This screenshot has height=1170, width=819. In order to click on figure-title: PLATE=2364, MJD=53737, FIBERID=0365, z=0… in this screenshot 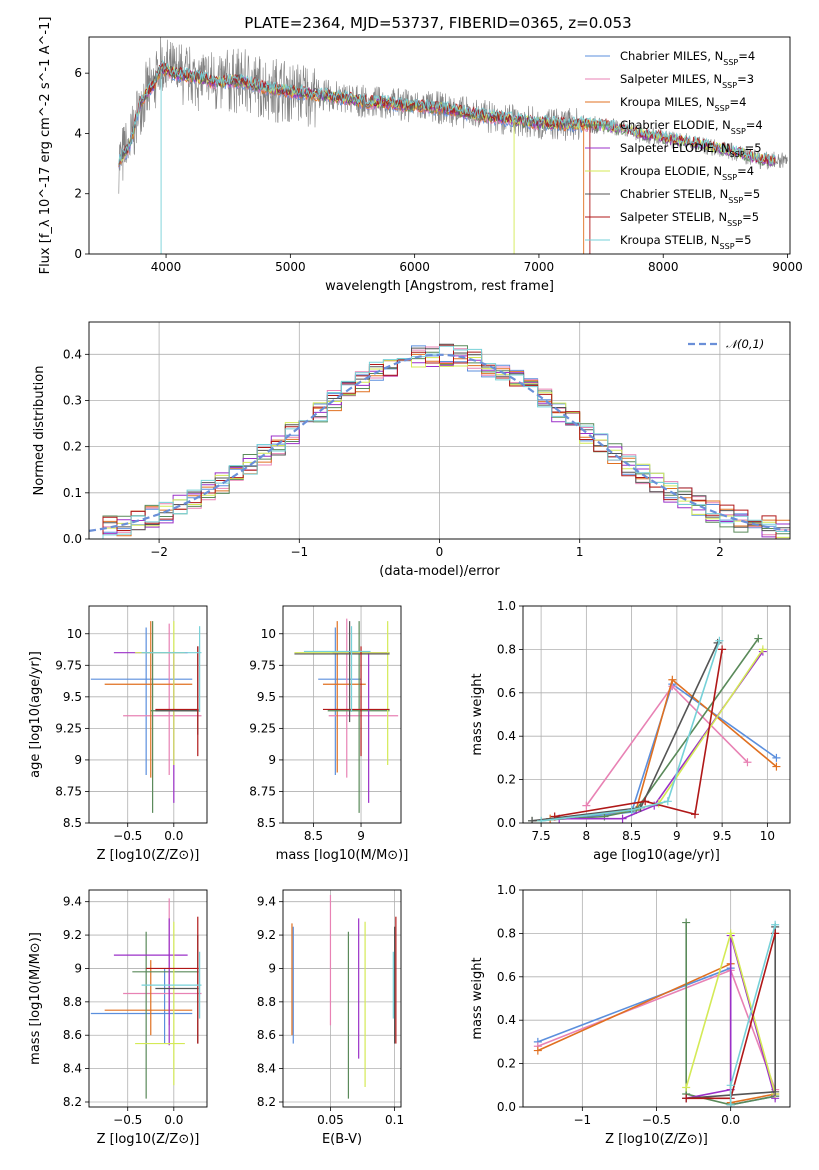, I will do `click(437, 23)`.